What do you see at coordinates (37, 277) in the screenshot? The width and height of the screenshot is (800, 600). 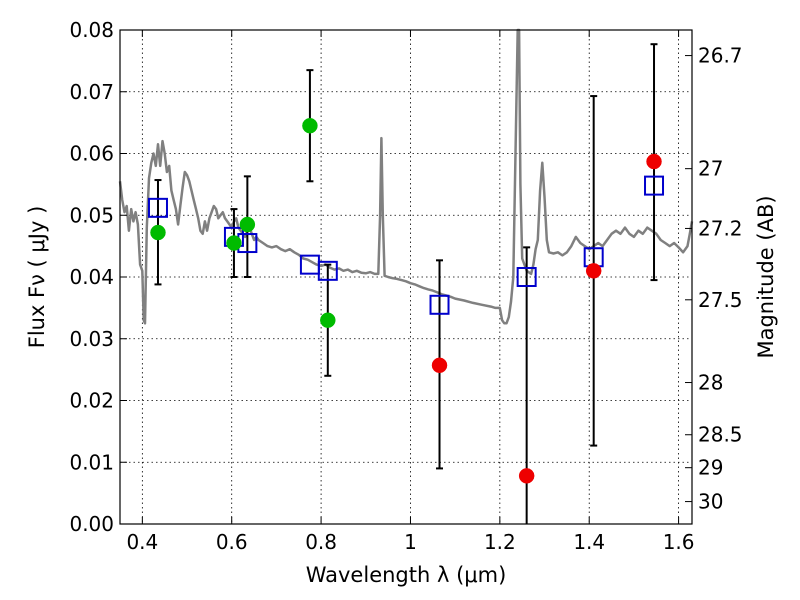 I see `y-axis-label: Flux Fν ( μJy )` at bounding box center [37, 277].